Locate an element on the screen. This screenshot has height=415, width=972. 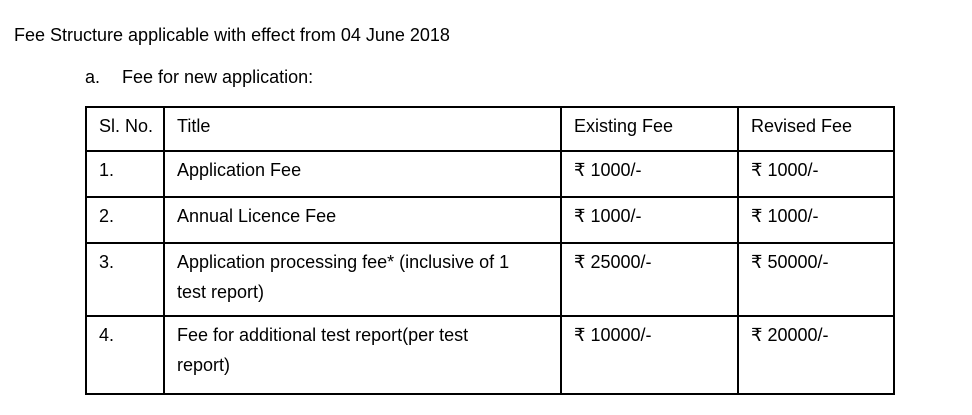
col-header-existing-fee: Existing Fee is located at coordinates (649, 129).